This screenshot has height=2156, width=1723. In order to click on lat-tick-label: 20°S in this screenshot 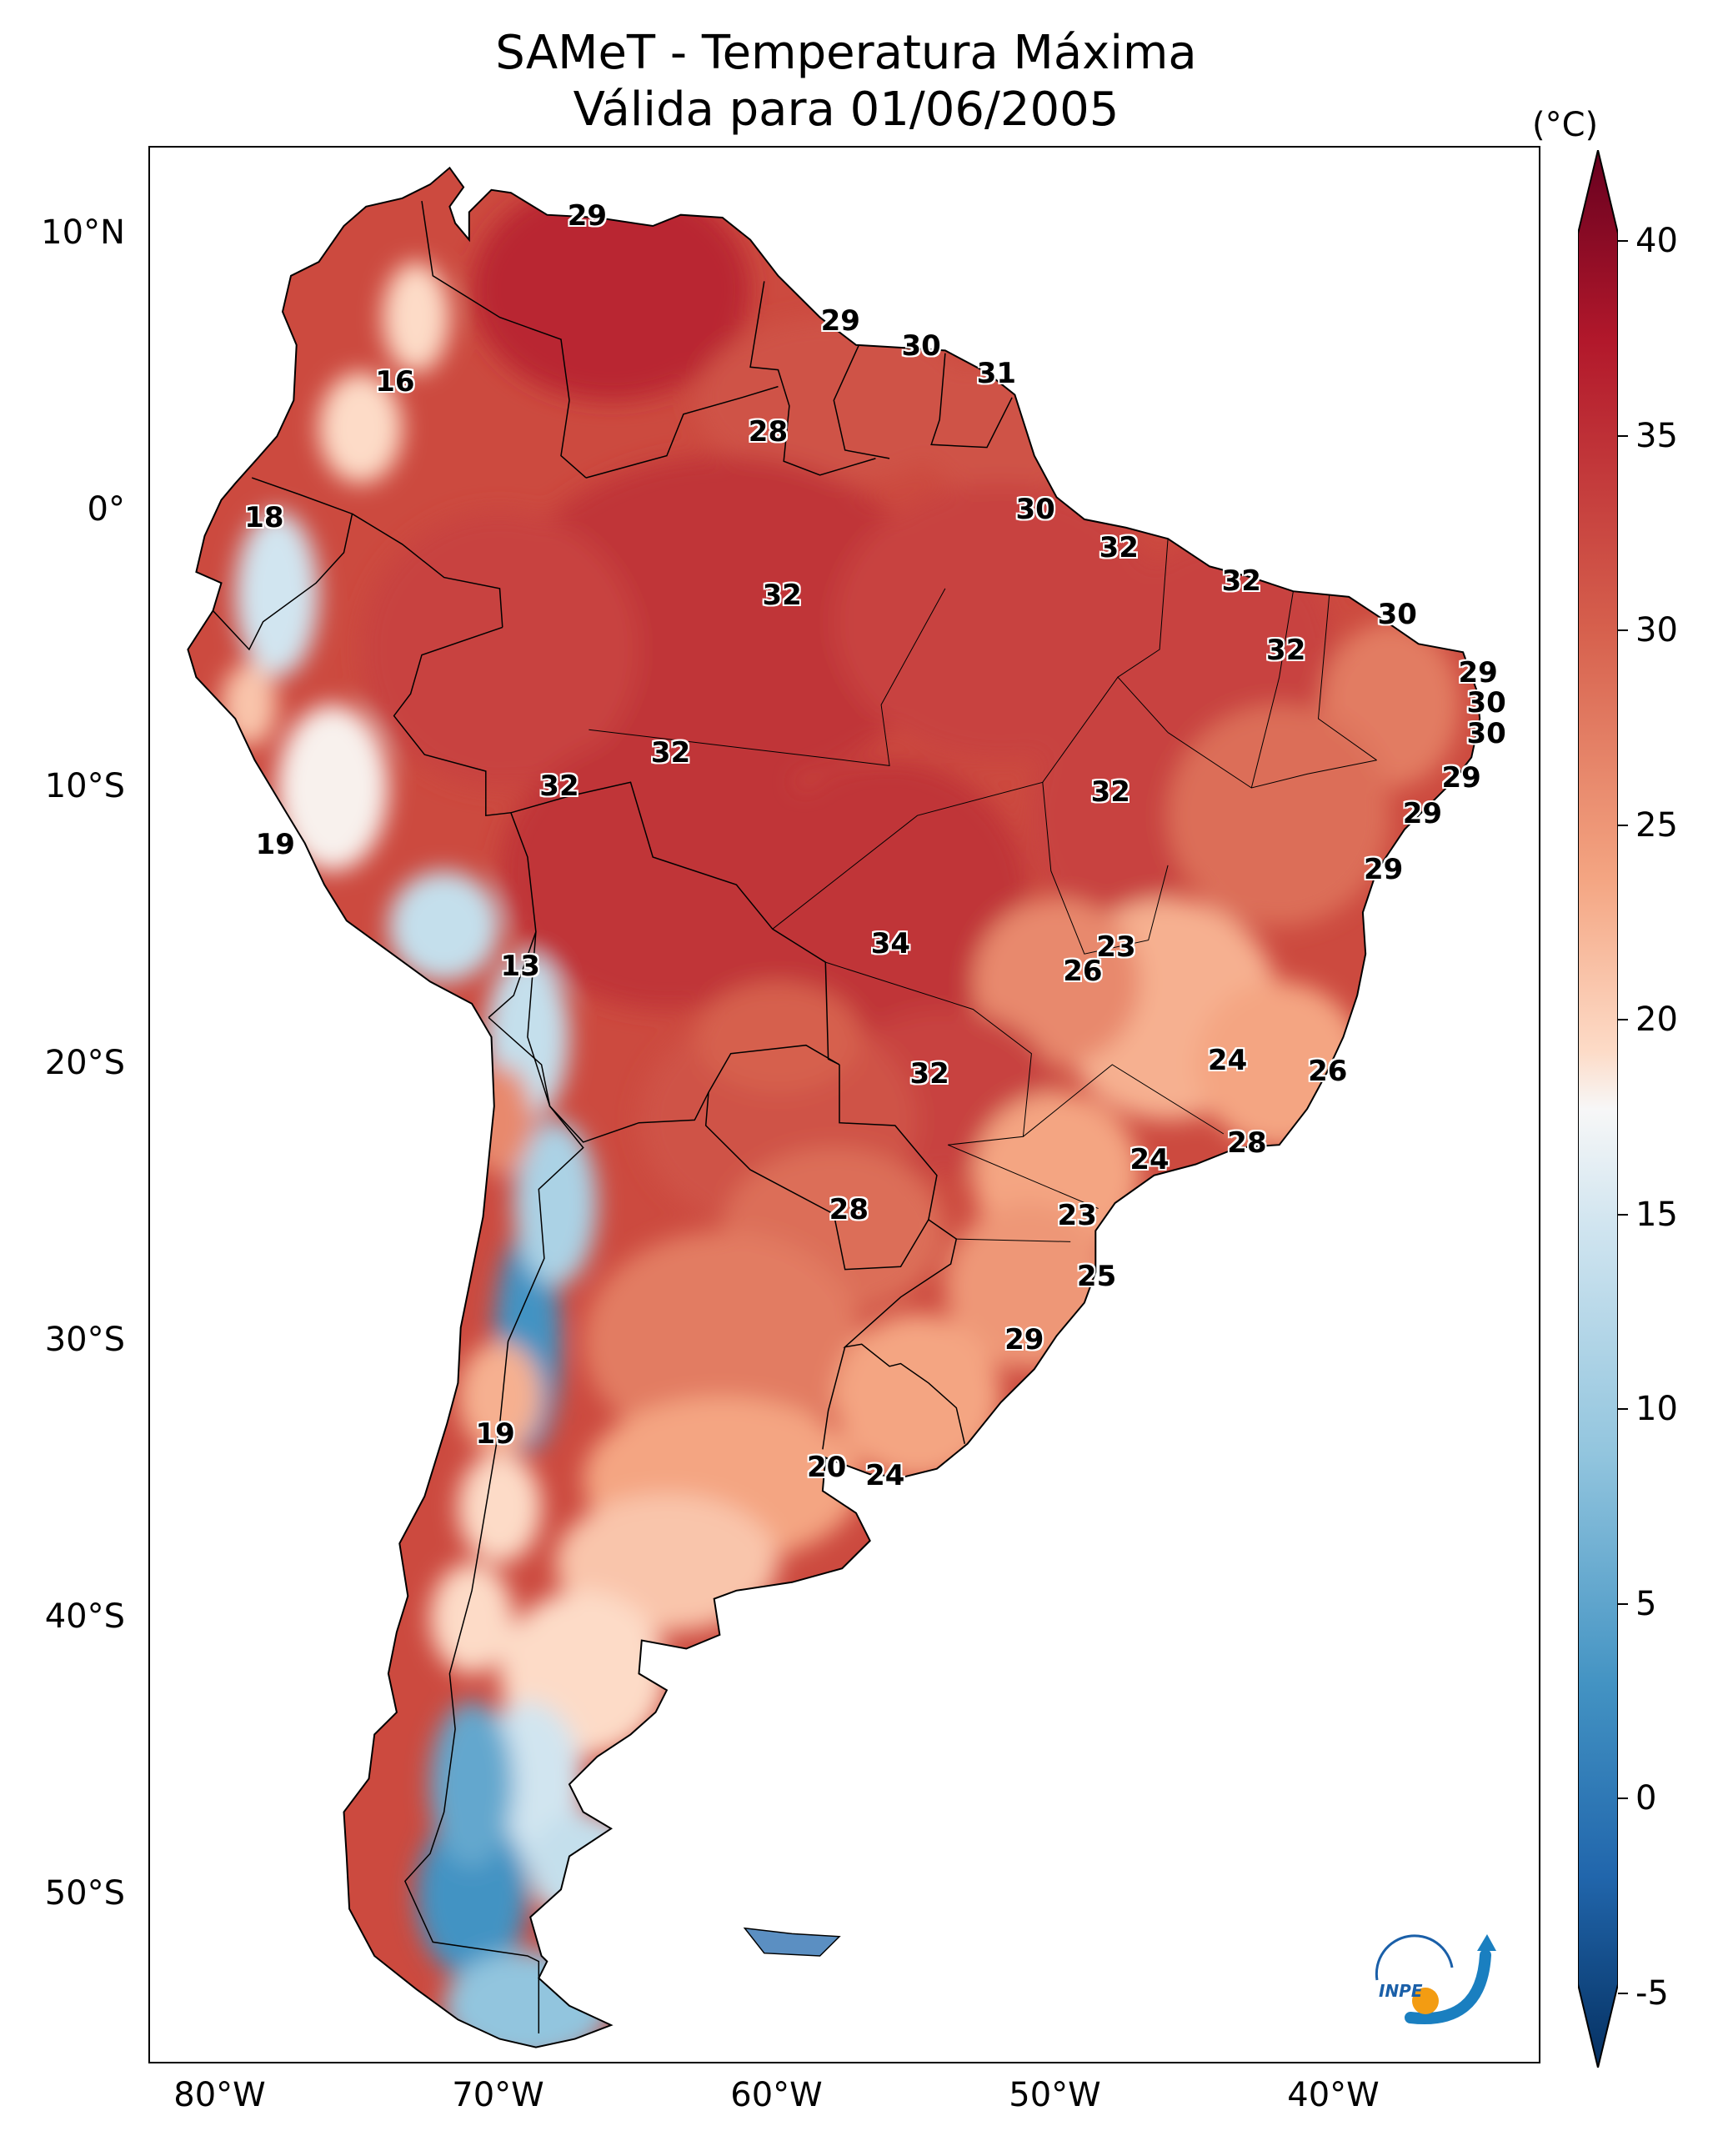, I will do `click(84, 1062)`.